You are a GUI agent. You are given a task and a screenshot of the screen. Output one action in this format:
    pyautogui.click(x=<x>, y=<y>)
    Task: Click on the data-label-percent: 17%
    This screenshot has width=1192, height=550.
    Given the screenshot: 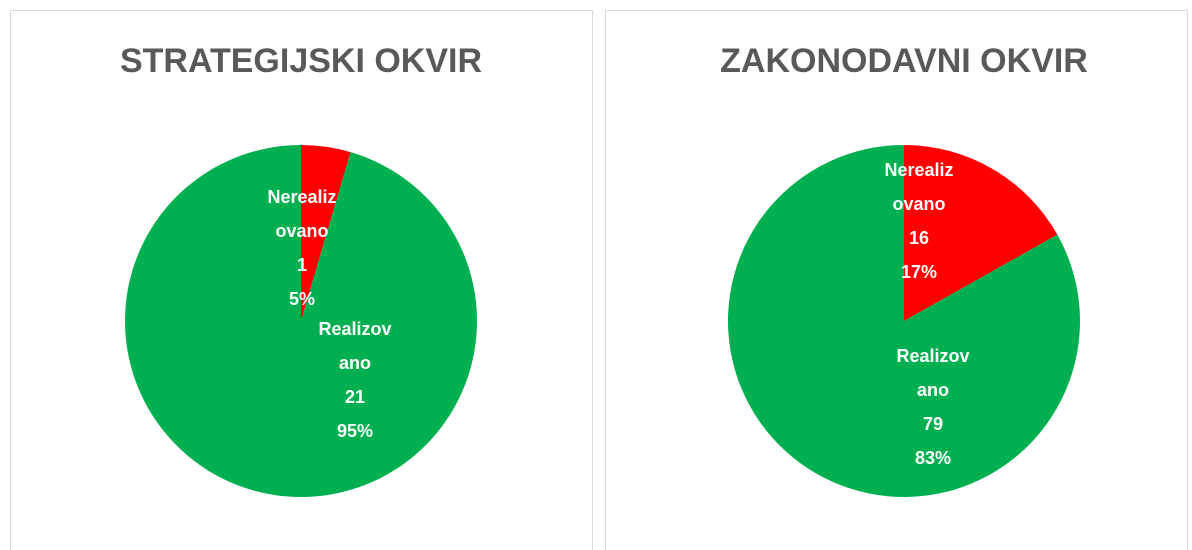 What is the action you would take?
    pyautogui.click(x=919, y=272)
    